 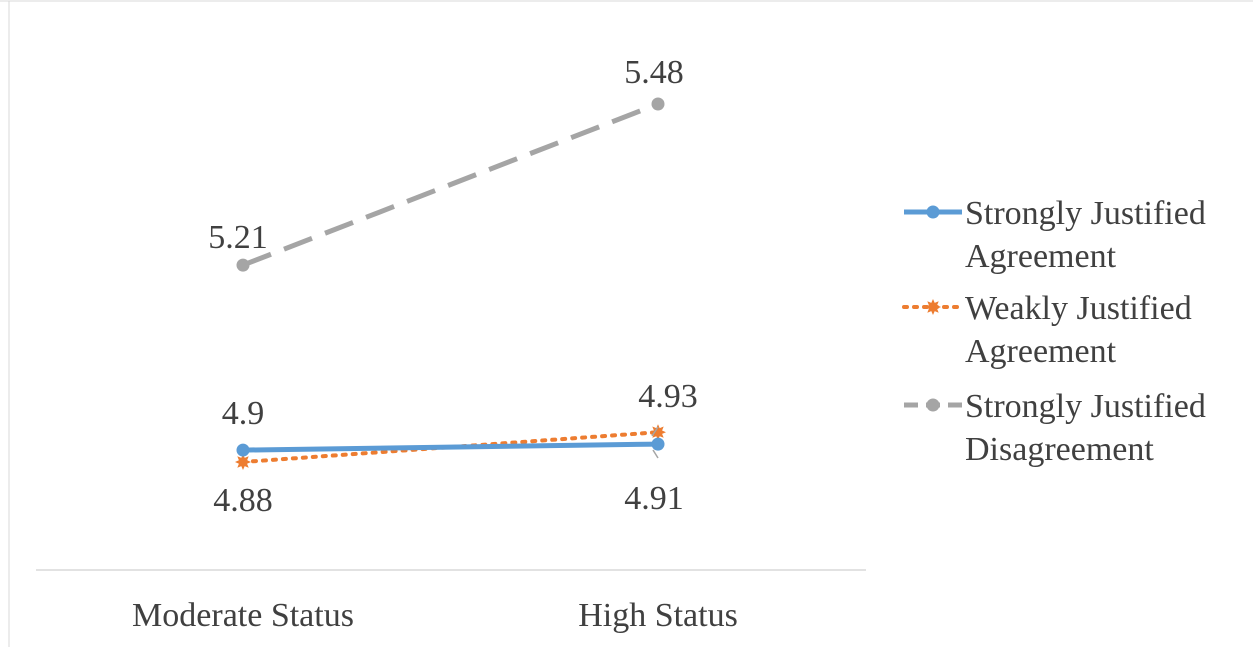 What do you see at coordinates (1078, 308) in the screenshot?
I see `legend-label: Weakly Justified` at bounding box center [1078, 308].